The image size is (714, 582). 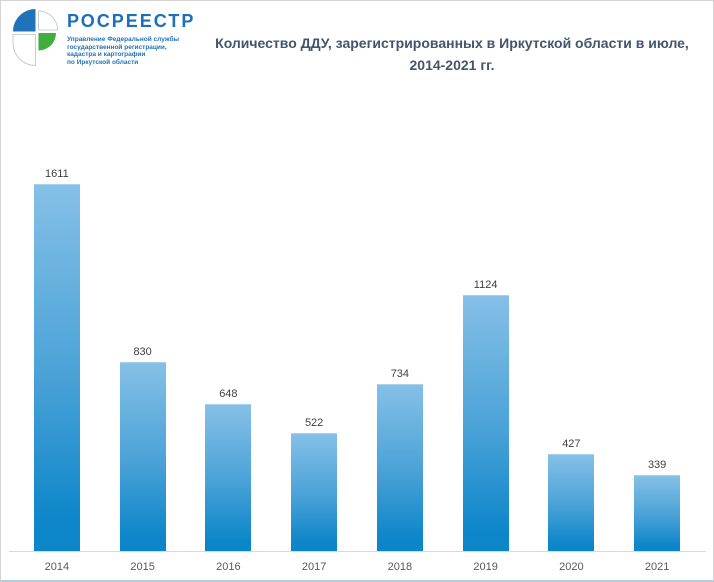 I want to click on bar-value-label: 522, so click(x=314, y=423).